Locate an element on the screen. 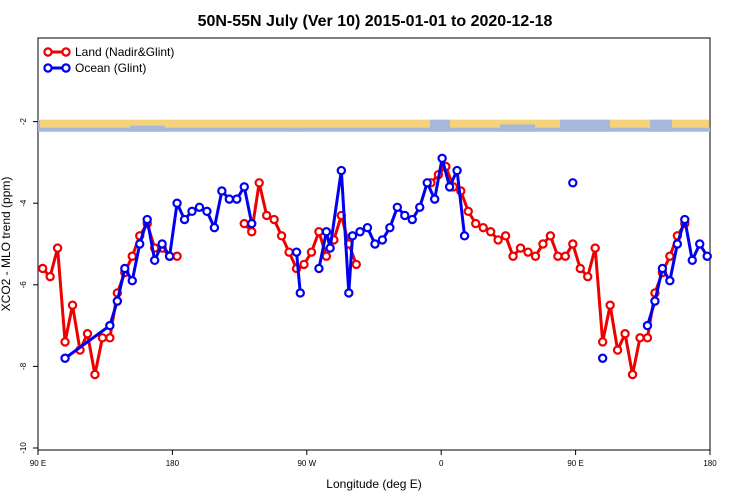 The width and height of the screenshot is (750, 500). y-tick-label: -10 is located at coordinates (23, 448).